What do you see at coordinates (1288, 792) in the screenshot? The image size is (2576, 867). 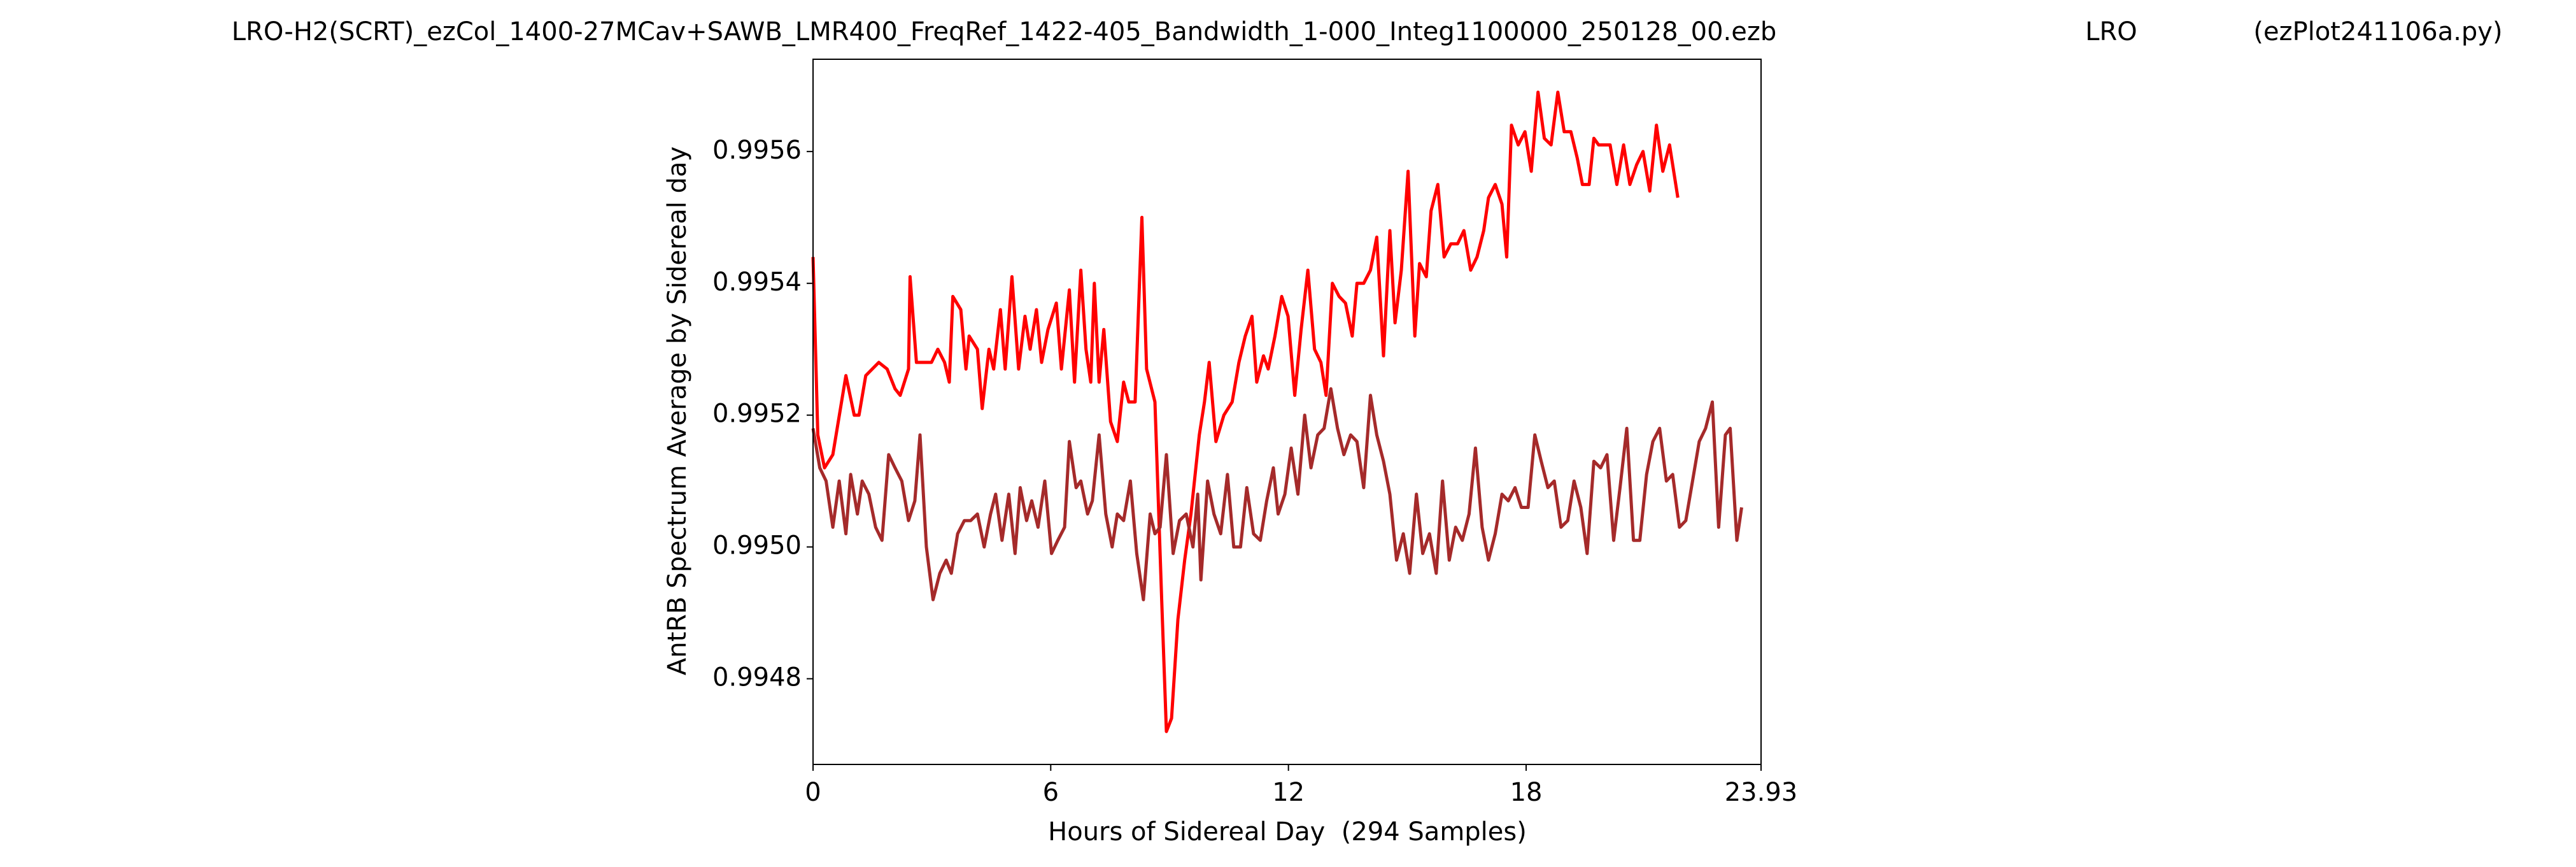 I see `x-tick-label: 12` at bounding box center [1288, 792].